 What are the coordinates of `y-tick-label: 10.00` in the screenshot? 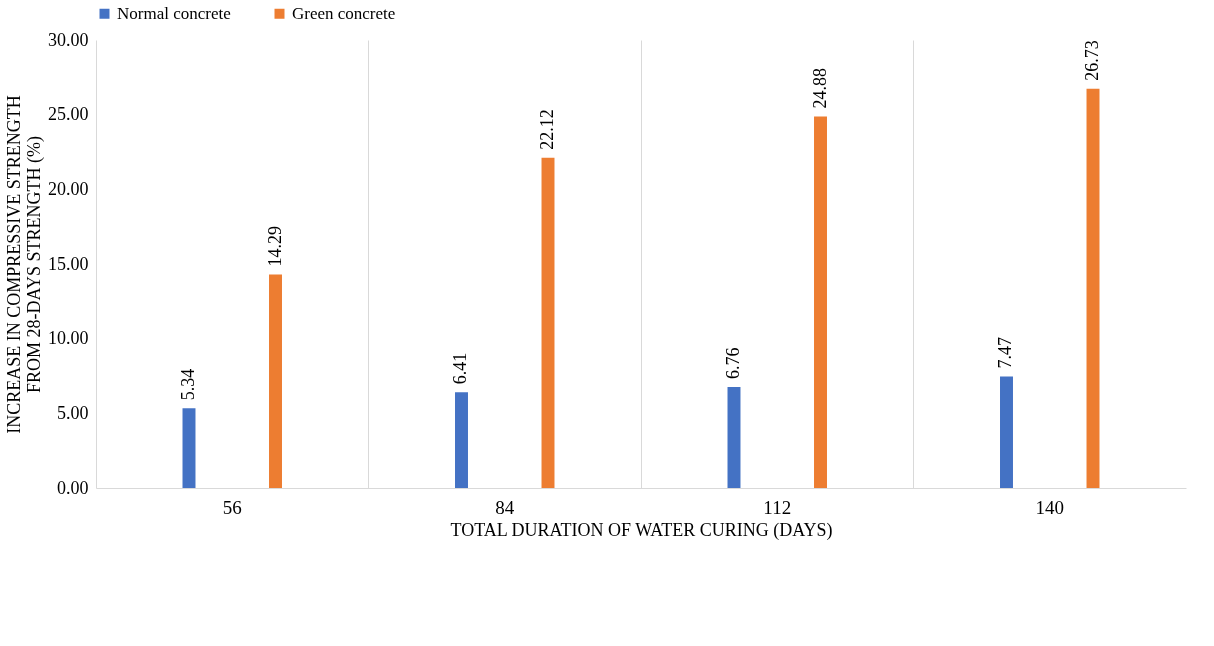 It's located at (68, 338).